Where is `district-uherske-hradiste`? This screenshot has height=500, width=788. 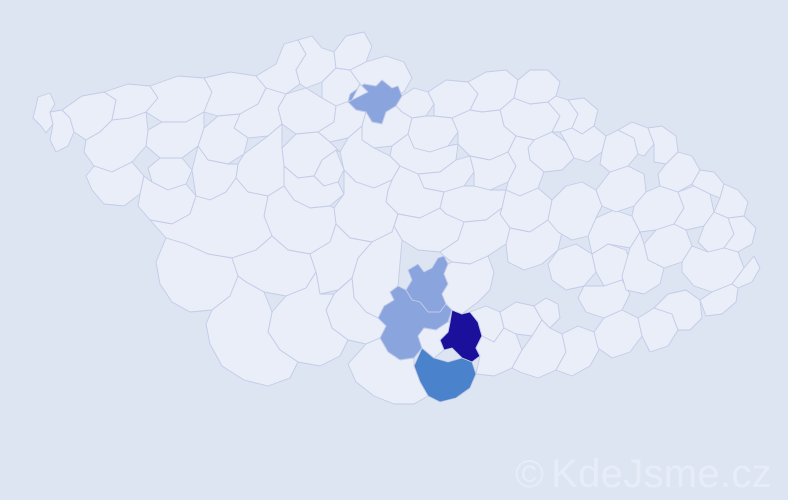
district-uherske-hradiste is located at coordinates (618, 334).